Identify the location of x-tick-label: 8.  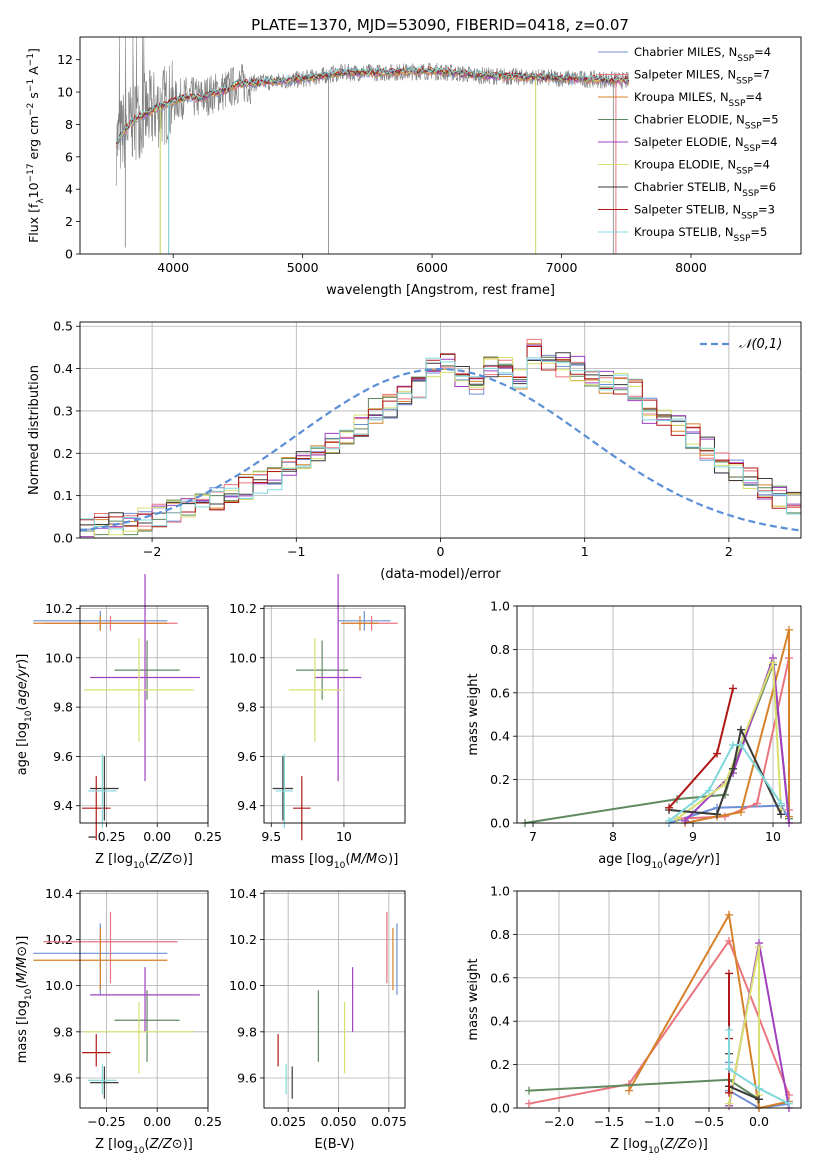
(613, 836).